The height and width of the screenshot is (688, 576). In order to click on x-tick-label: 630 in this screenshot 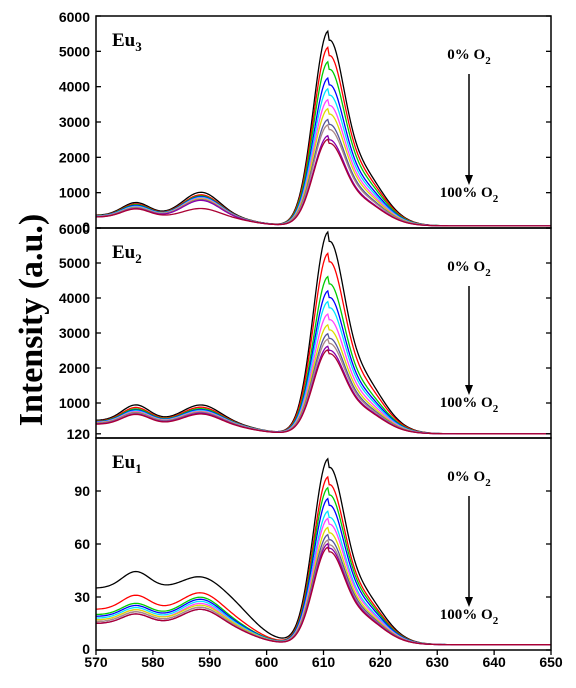, I will do `click(438, 662)`.